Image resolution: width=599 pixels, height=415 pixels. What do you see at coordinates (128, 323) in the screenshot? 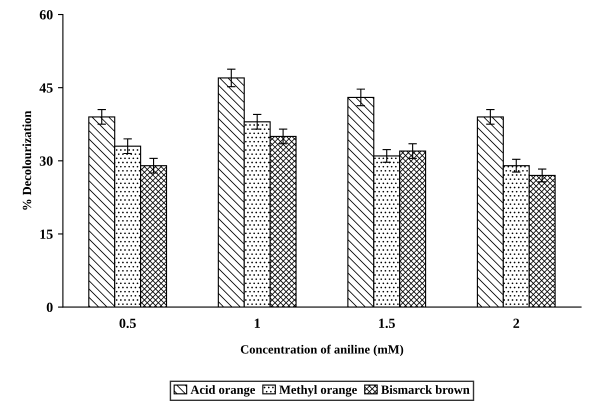
I see `x-tick-label: 0.5` at bounding box center [128, 323].